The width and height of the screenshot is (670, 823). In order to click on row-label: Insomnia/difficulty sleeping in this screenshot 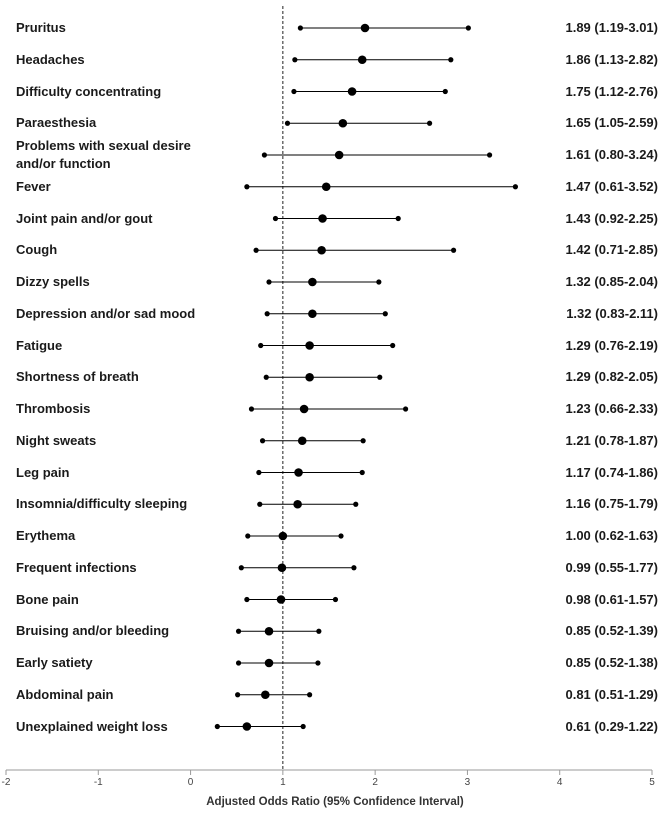, I will do `click(102, 504)`.